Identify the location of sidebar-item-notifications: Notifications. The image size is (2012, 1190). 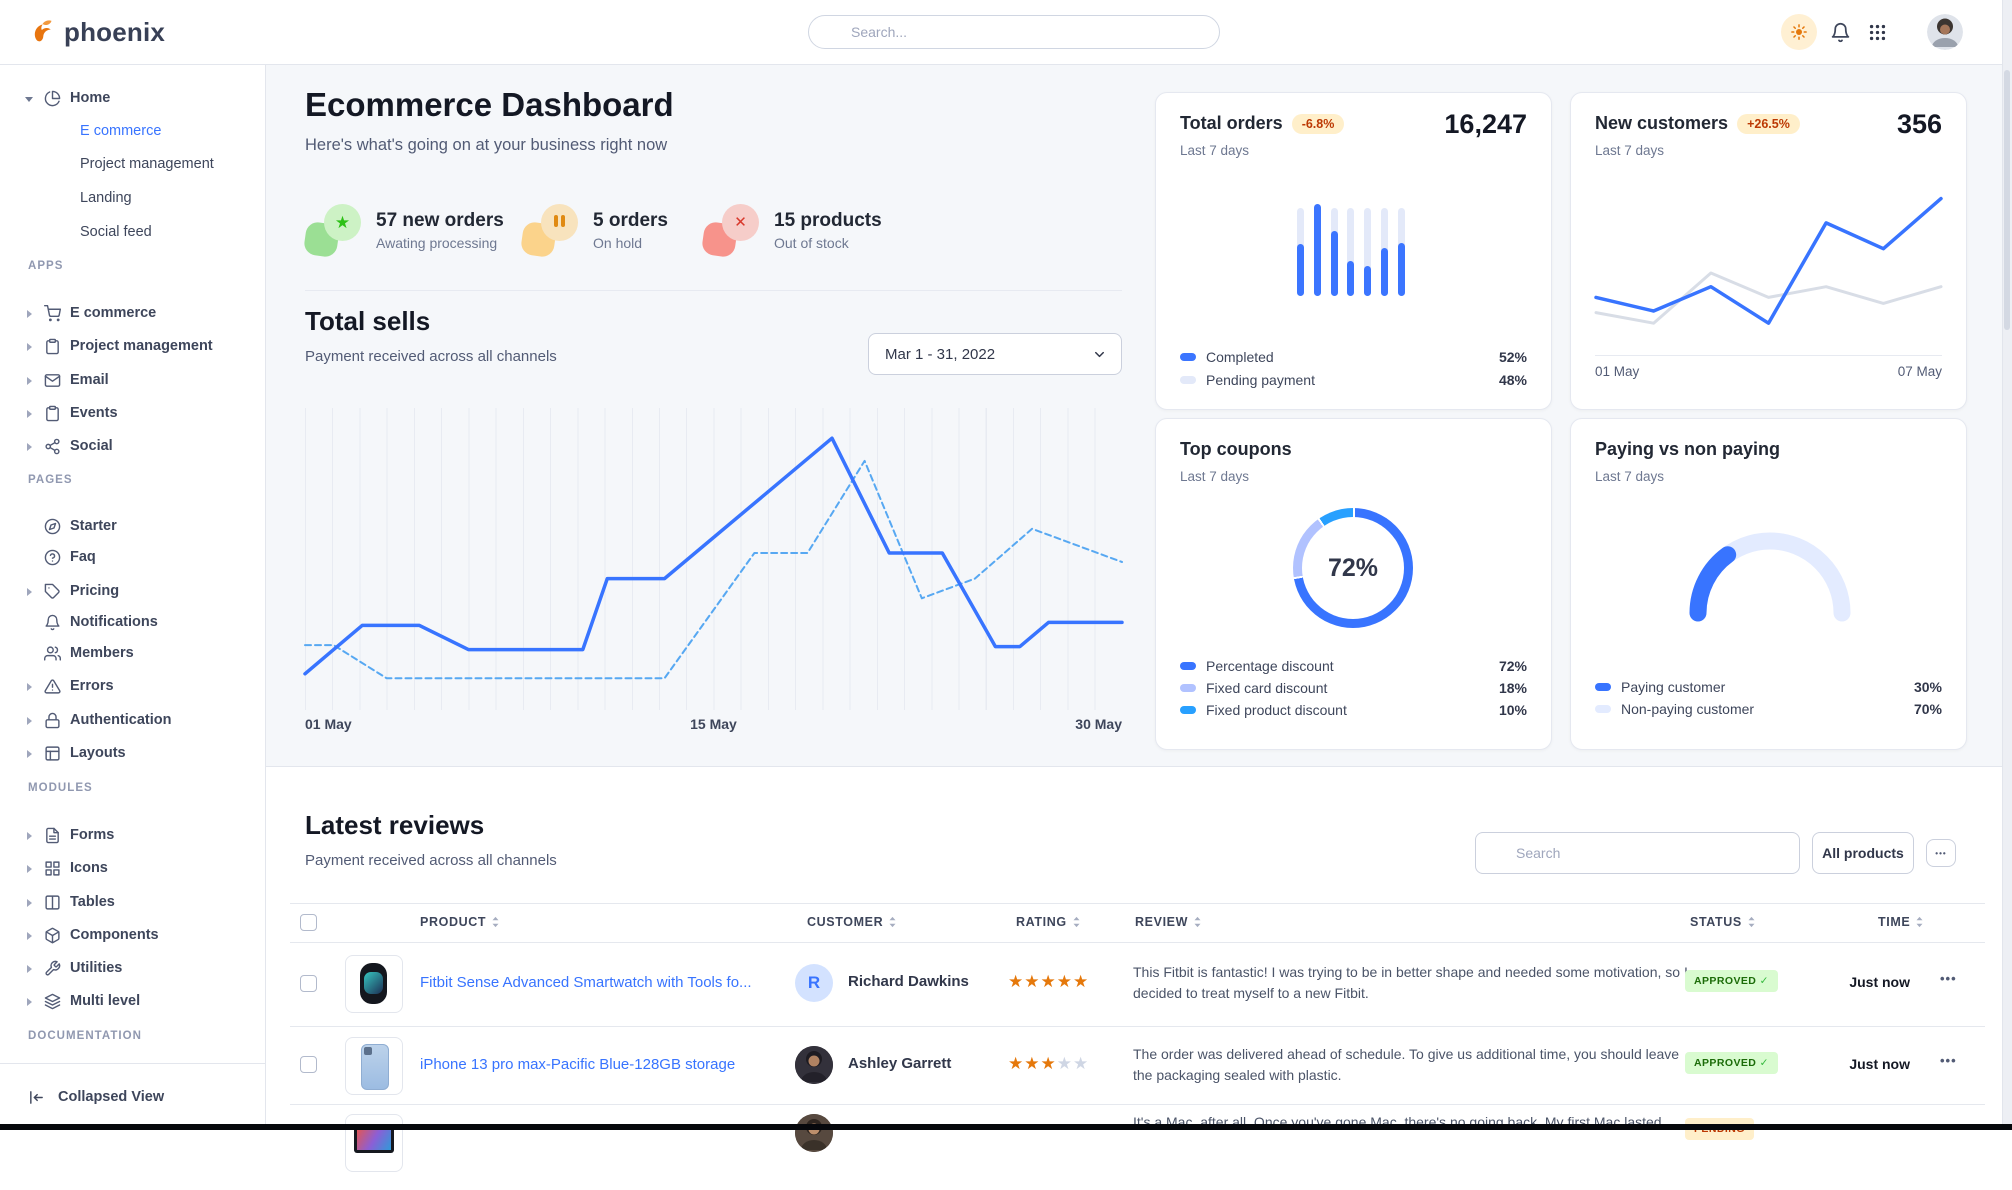
(132, 623).